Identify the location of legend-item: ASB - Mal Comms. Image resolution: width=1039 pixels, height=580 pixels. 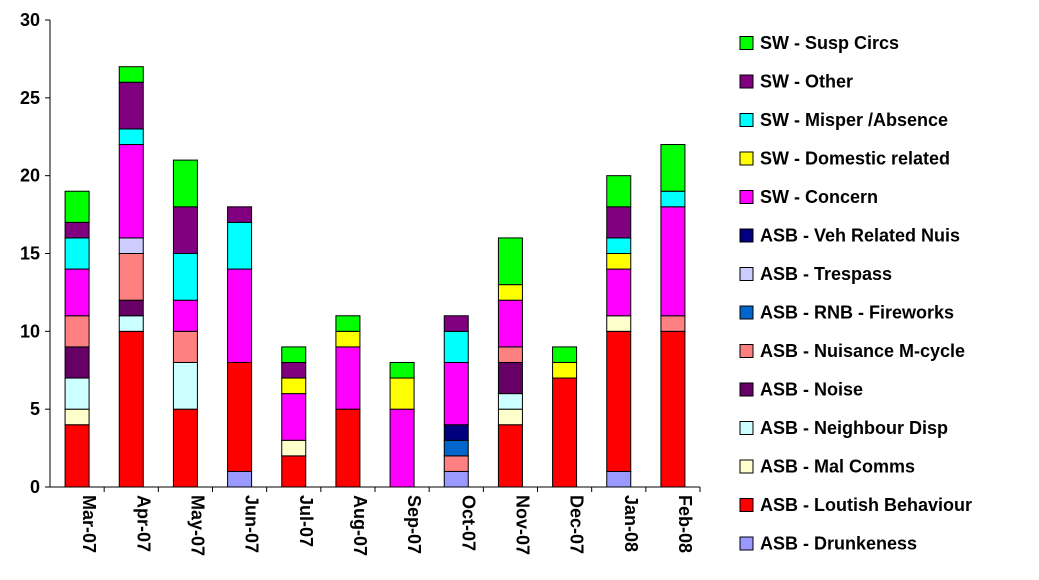
(827, 467).